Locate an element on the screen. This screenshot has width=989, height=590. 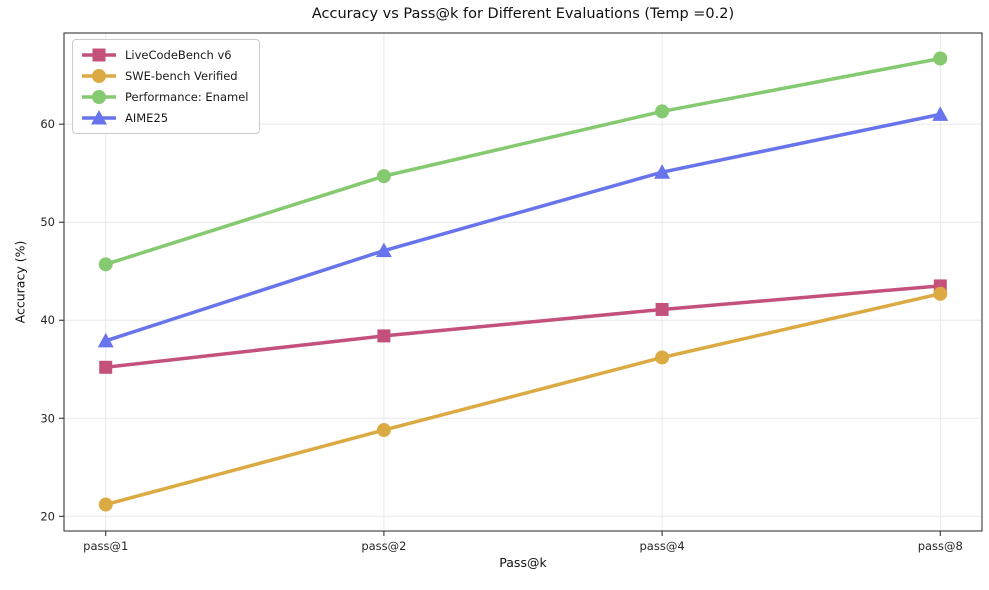
y-tick-label: 30 is located at coordinates (47, 418).